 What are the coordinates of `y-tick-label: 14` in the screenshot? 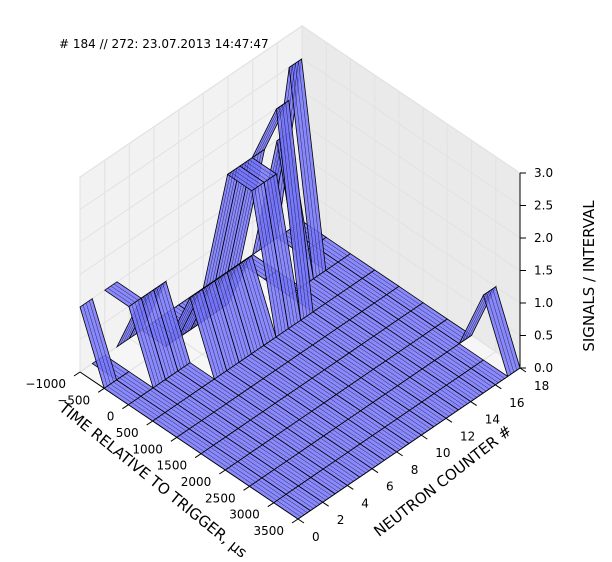 It's located at (492, 420).